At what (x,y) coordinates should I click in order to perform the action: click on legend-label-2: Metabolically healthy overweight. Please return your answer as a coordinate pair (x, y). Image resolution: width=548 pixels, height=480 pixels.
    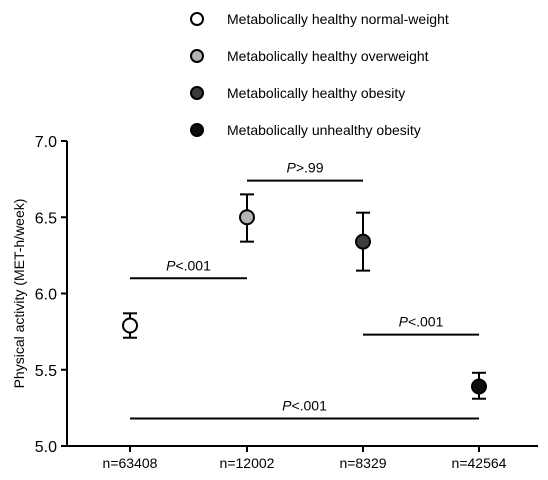
    Looking at the image, I should click on (328, 56).